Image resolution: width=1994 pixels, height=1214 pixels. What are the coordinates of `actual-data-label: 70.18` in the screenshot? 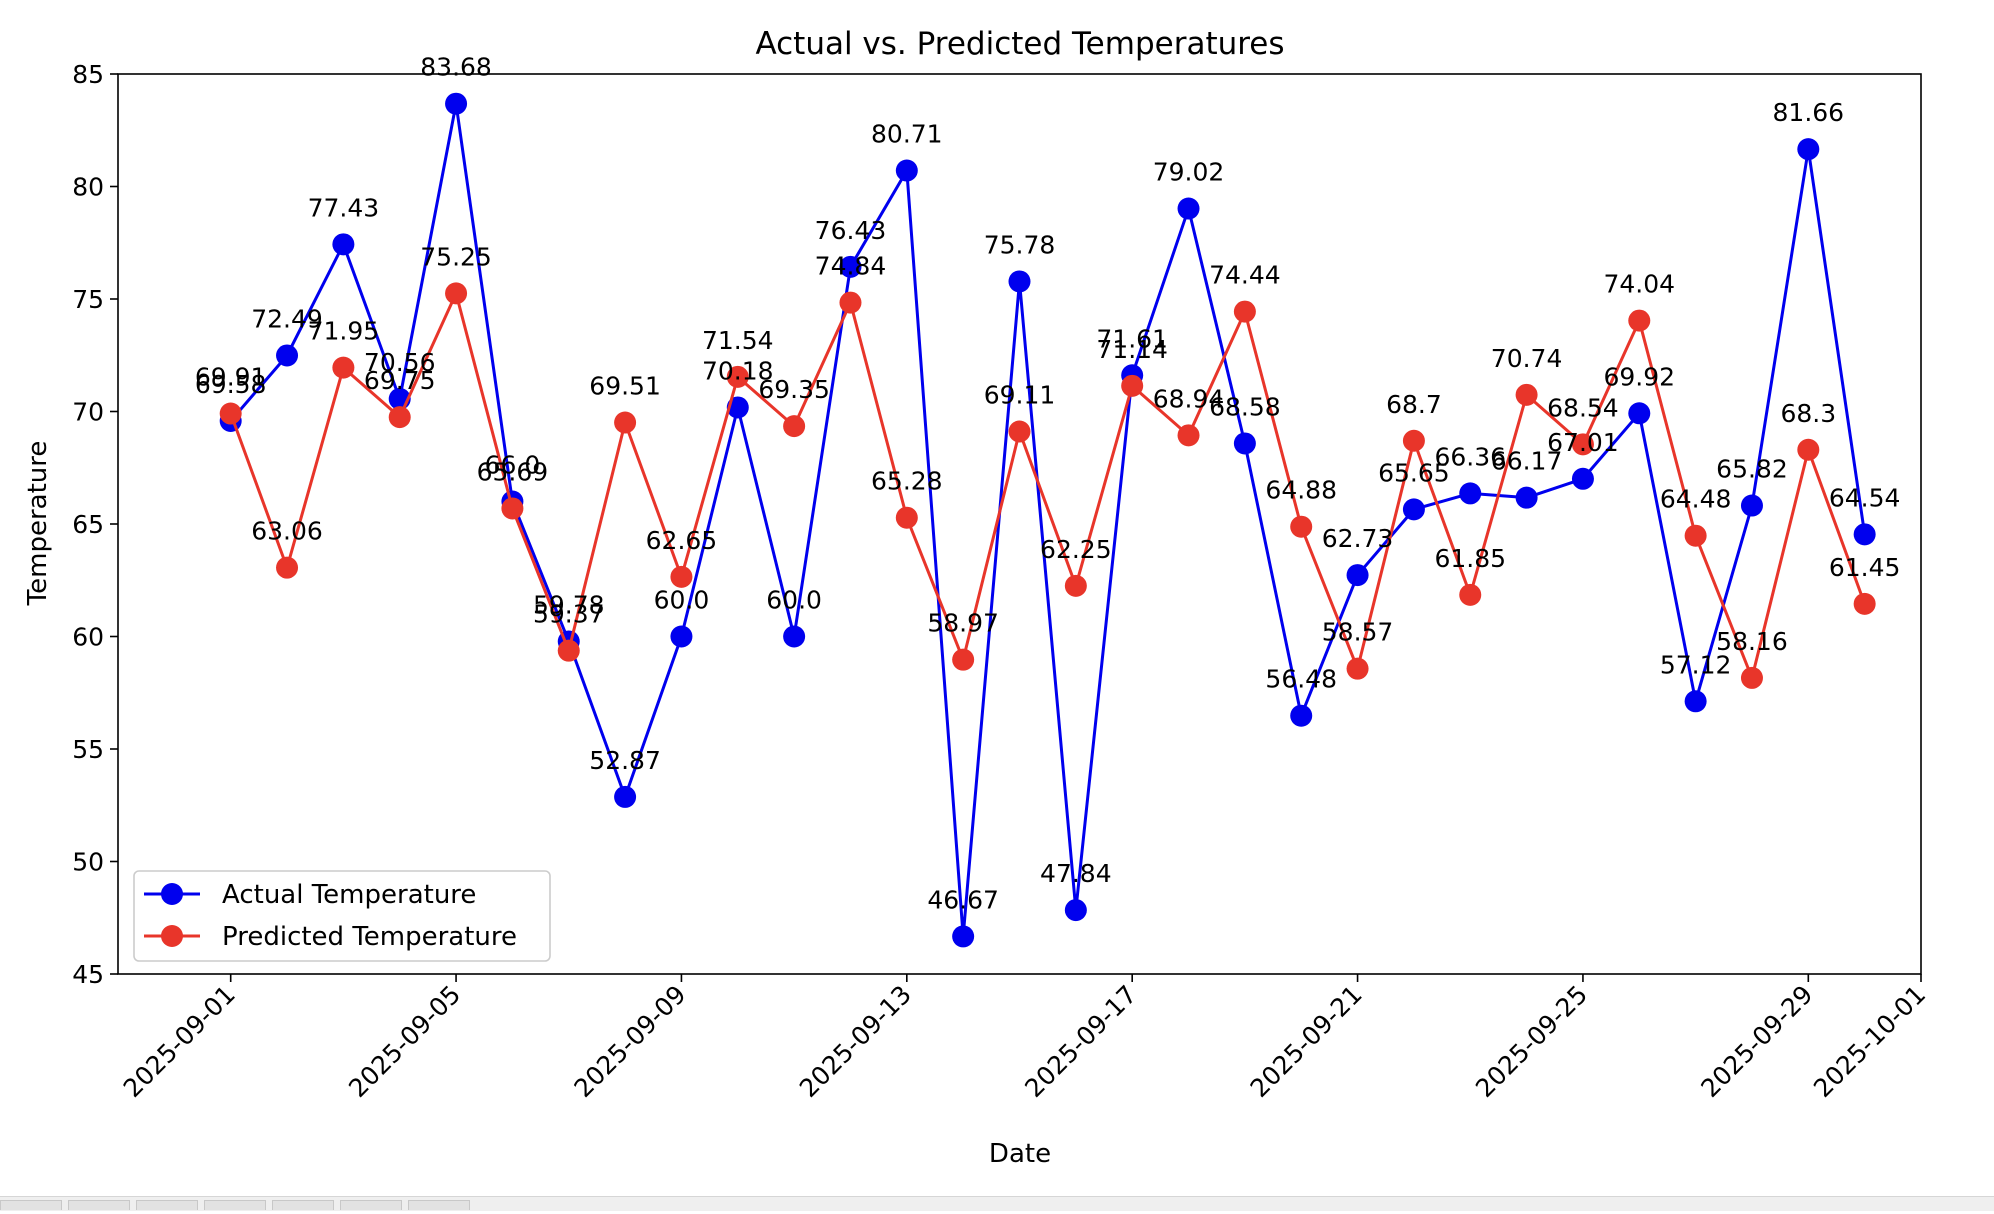 It's located at (738, 370).